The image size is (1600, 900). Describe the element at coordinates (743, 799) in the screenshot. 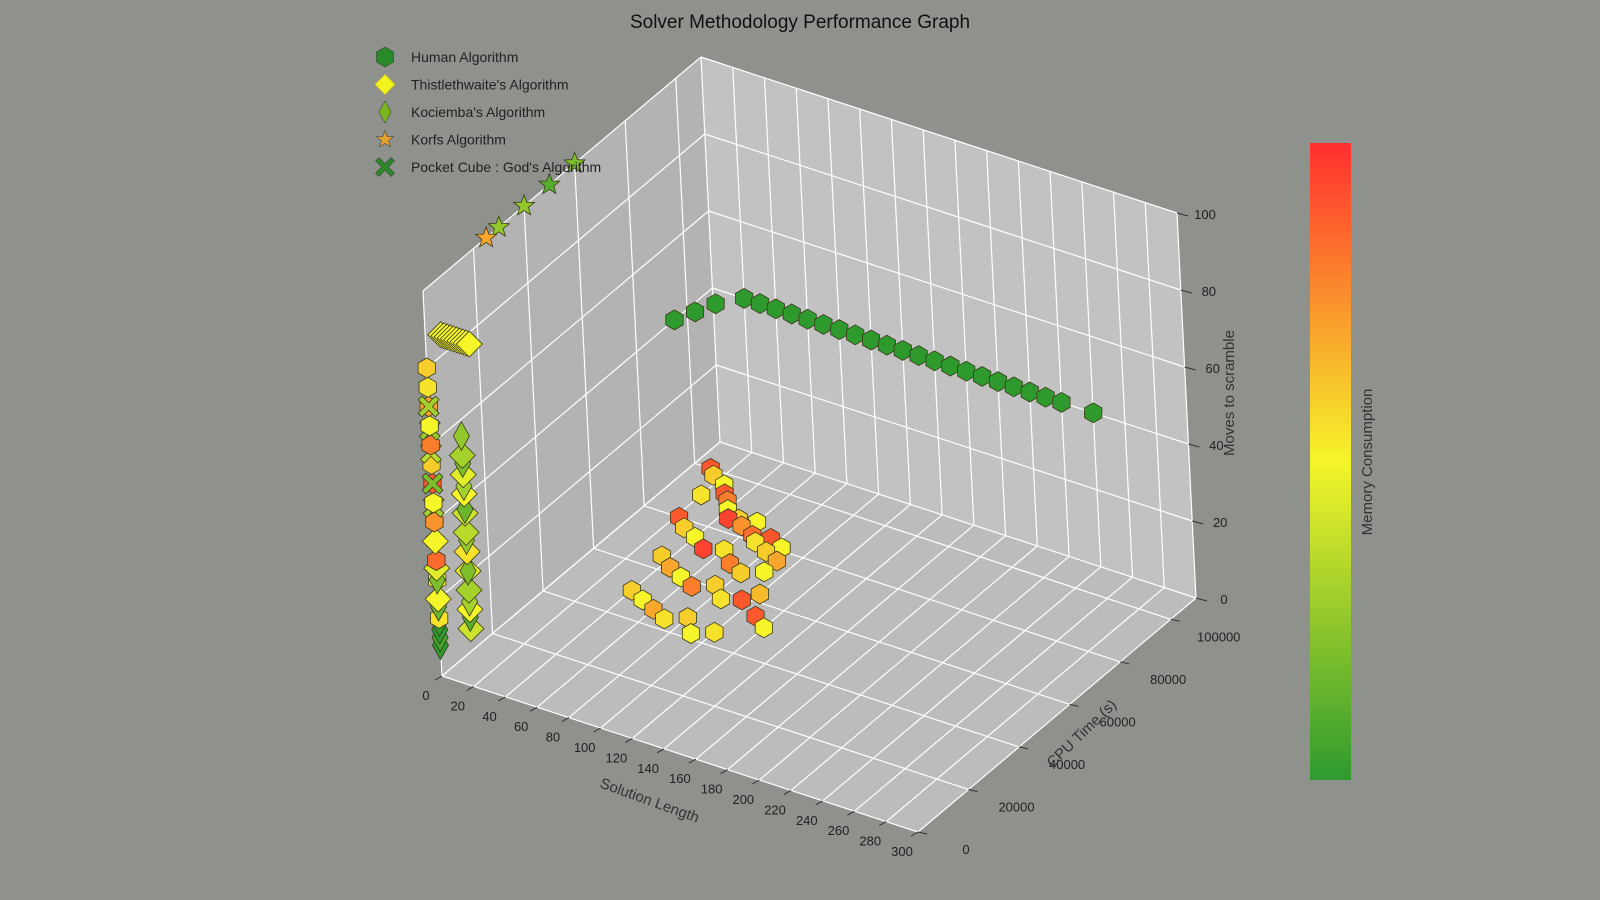

I see `x-tick-label: 200` at that location.